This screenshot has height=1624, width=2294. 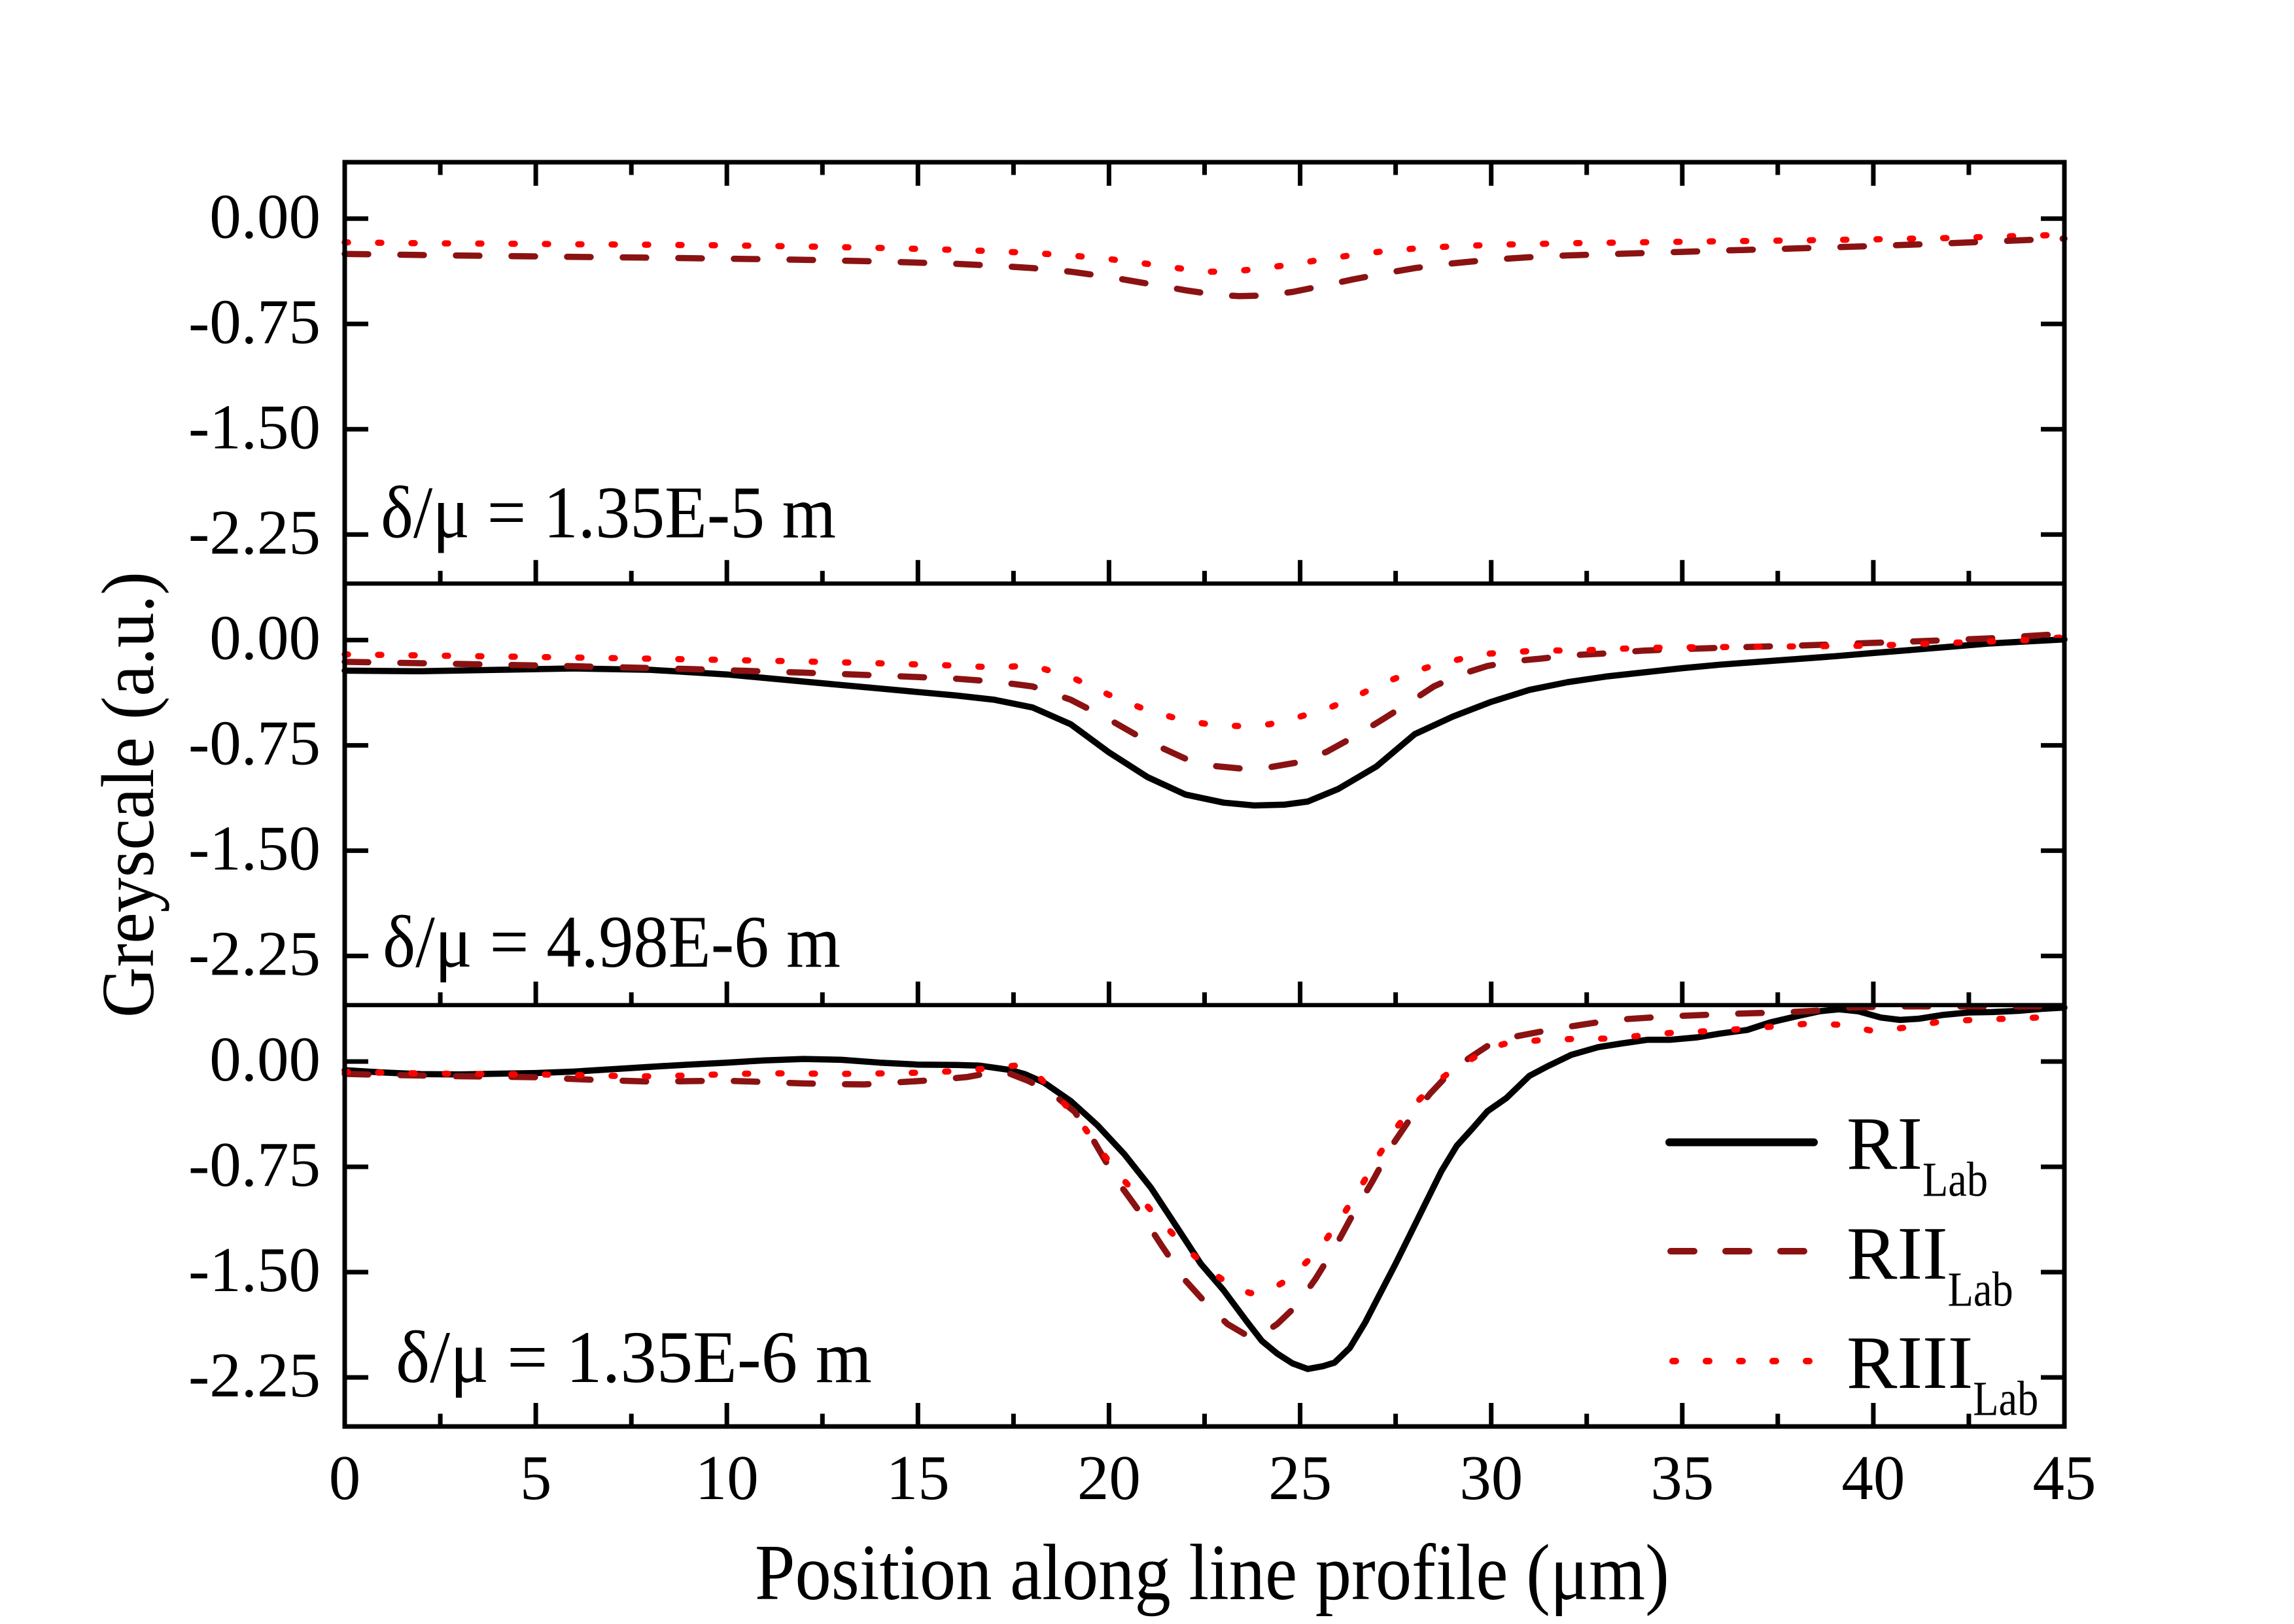 What do you see at coordinates (345, 1478) in the screenshot?
I see `svg-text: 0` at bounding box center [345, 1478].